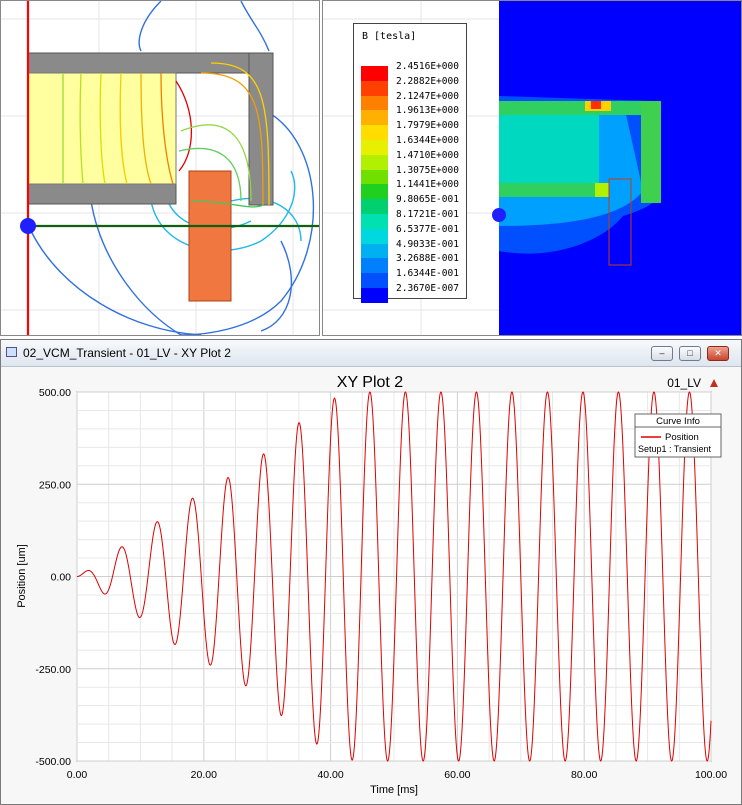 The image size is (742, 805). Describe the element at coordinates (690, 353) in the screenshot. I see `maximize-button: □` at that location.